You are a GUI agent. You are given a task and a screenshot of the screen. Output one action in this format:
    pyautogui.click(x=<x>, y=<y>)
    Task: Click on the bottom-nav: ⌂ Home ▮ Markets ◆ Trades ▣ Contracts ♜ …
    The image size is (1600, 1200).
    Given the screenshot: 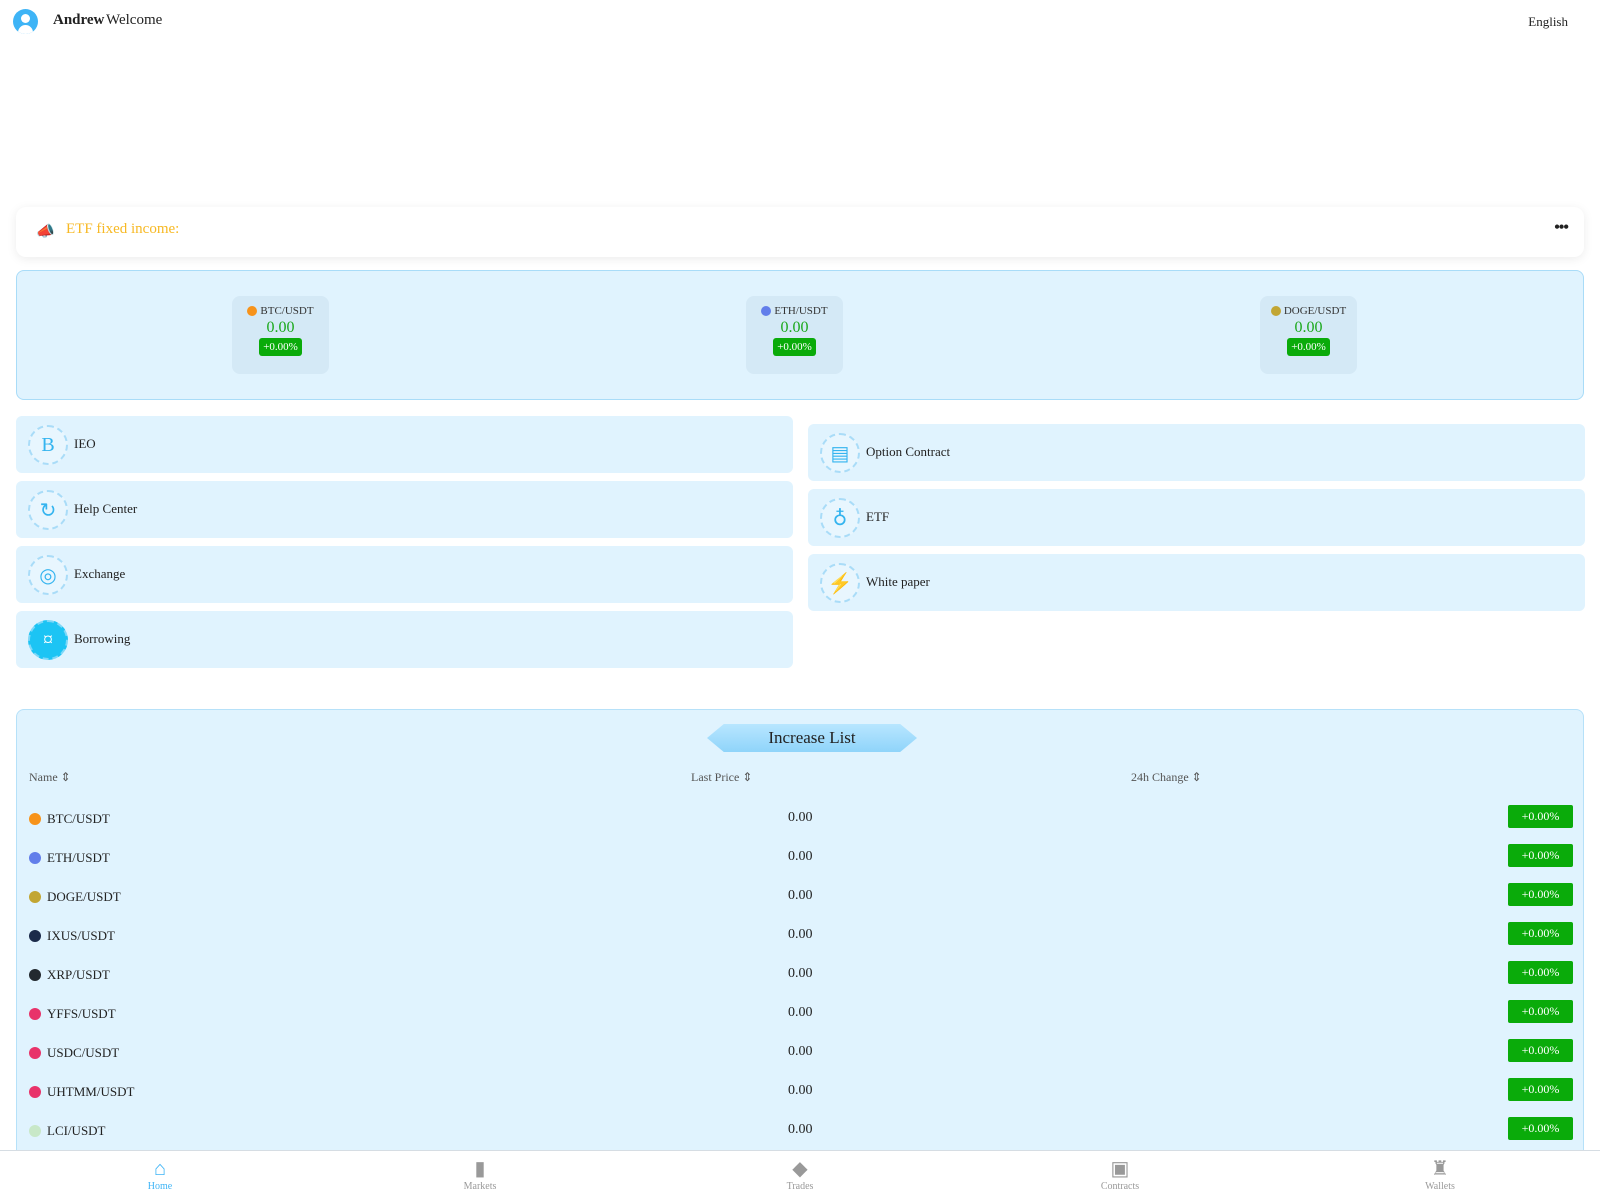 What is the action you would take?
    pyautogui.click(x=800, y=1175)
    